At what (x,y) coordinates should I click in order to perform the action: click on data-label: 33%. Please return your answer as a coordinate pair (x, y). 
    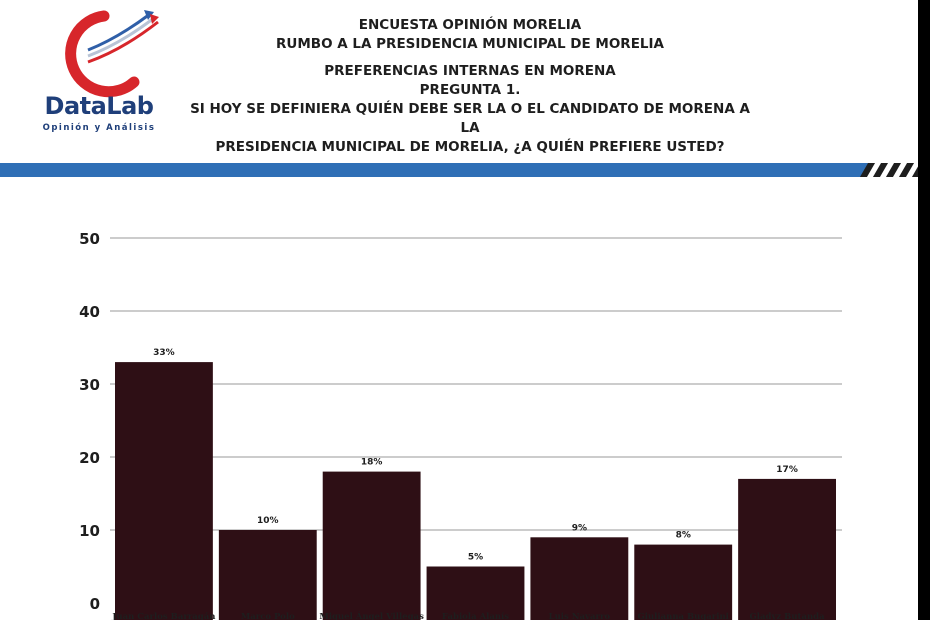
    Looking at the image, I should click on (164, 353).